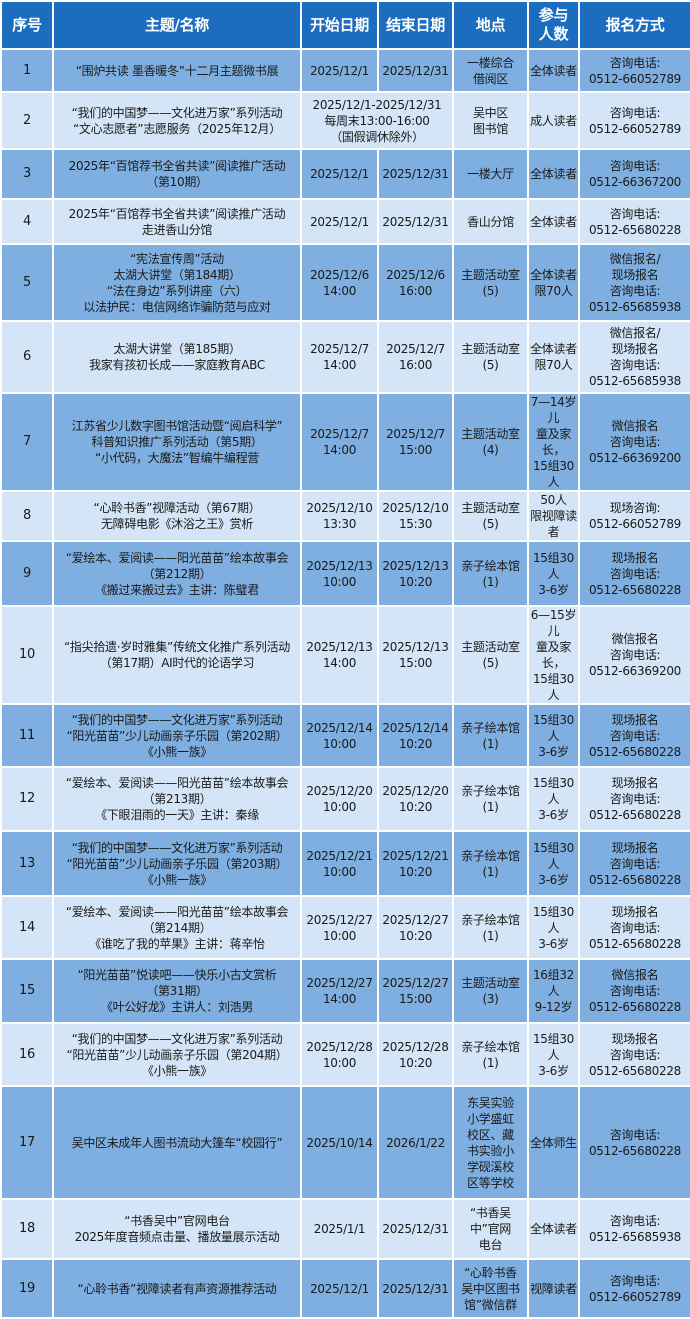 This screenshot has height=1319, width=690. I want to click on cell-no: 19, so click(27, 1288).